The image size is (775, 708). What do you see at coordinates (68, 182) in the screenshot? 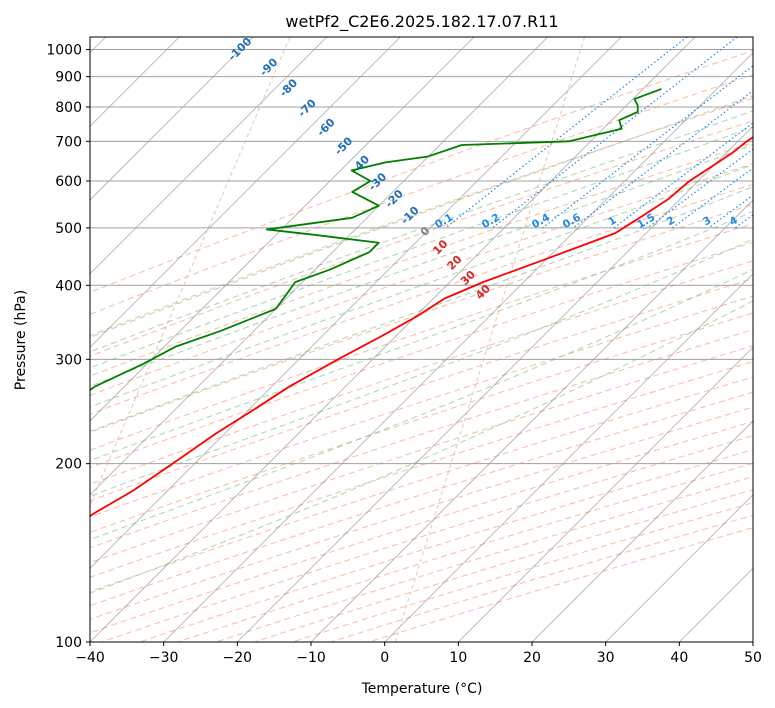
I see `y-tick-label: 600` at bounding box center [68, 182].